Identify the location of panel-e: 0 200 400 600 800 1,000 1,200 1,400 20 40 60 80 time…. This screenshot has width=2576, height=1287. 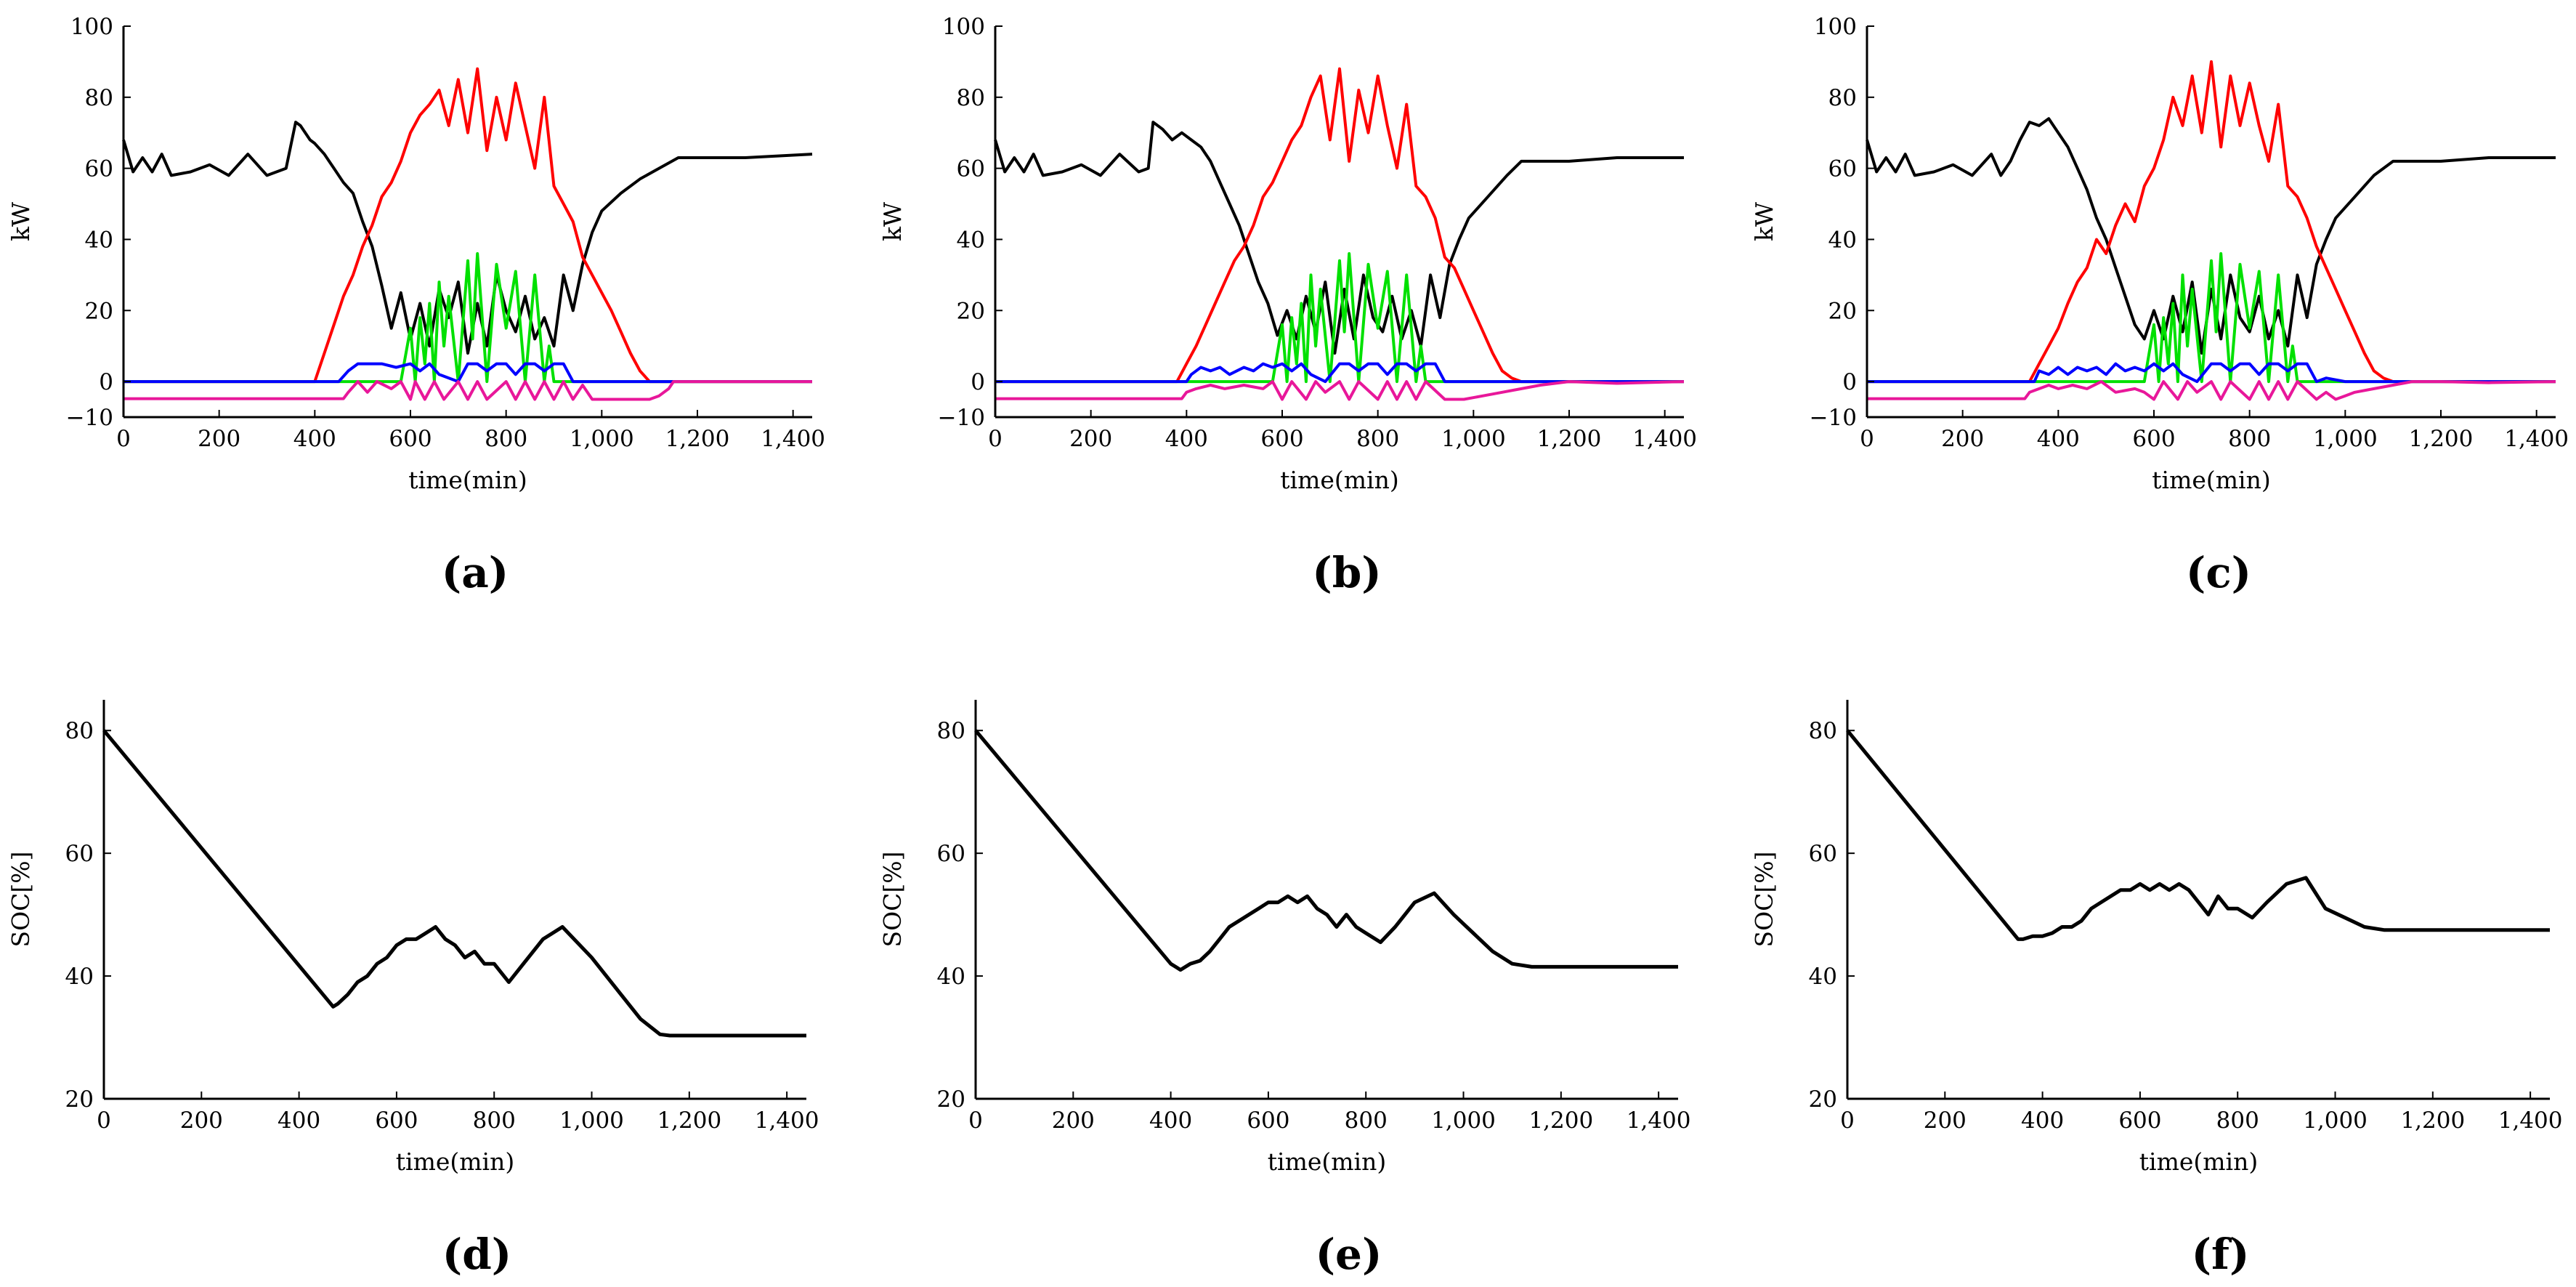
(1284, 990).